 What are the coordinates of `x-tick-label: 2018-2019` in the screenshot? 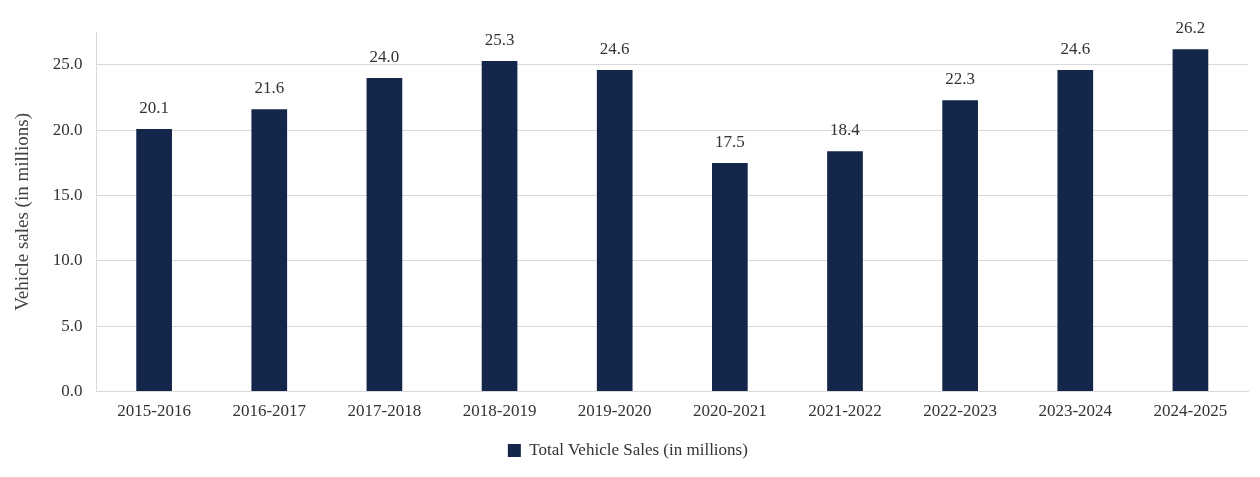 It's located at (499, 411).